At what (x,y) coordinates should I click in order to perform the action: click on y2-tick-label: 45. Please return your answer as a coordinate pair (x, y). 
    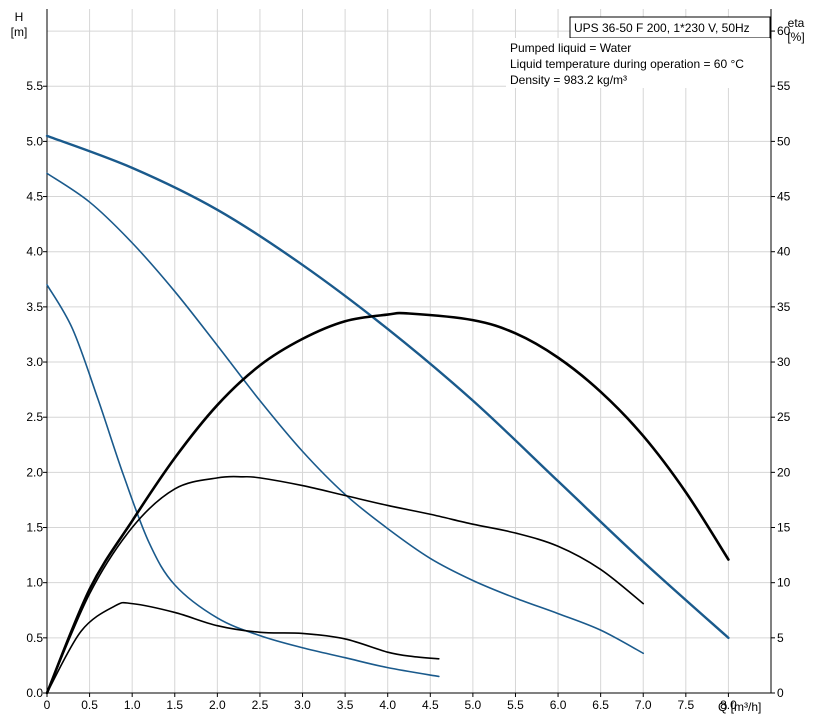
    Looking at the image, I should click on (784, 197).